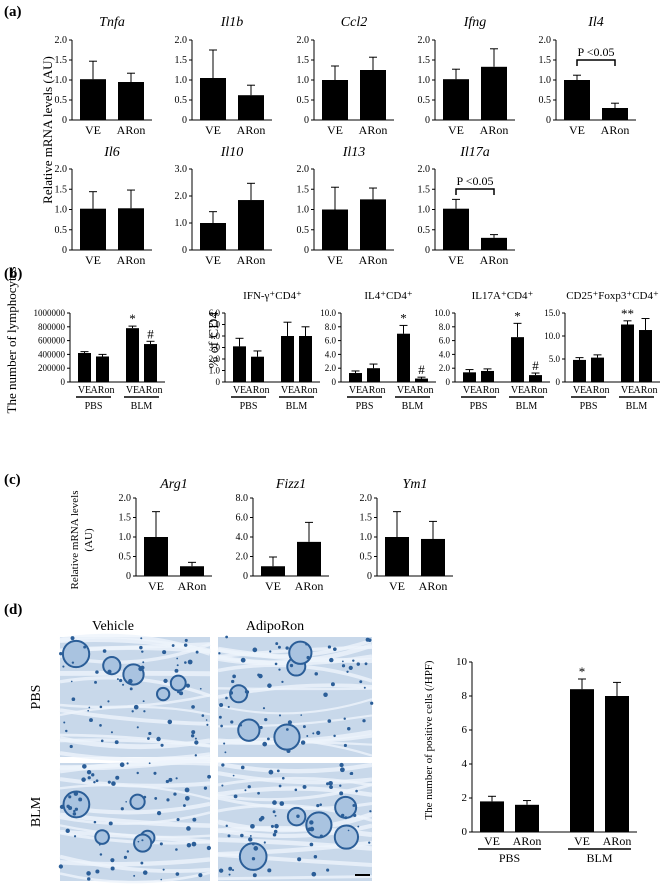 The width and height of the screenshot is (660, 886). I want to click on chart-a-Il13: 0 0.5 1.0 1.5 2.0 VE ARon Il13, so click(345, 206).